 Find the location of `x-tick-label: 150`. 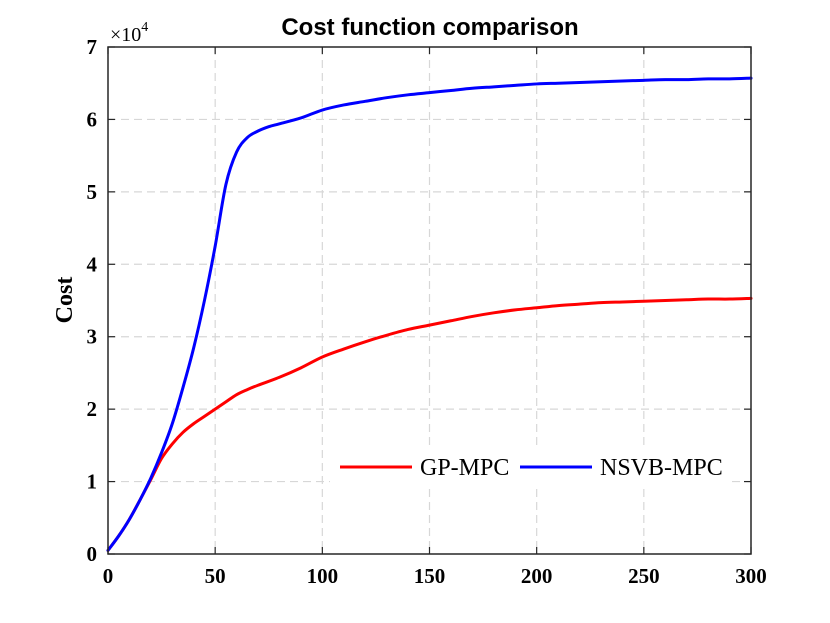

x-tick-label: 150 is located at coordinates (430, 576).